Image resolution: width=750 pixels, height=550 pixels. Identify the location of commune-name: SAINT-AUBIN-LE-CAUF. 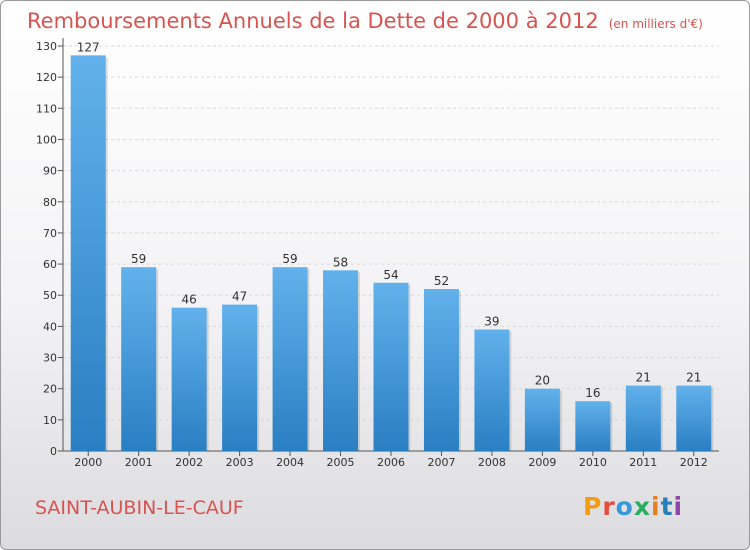
(139, 508).